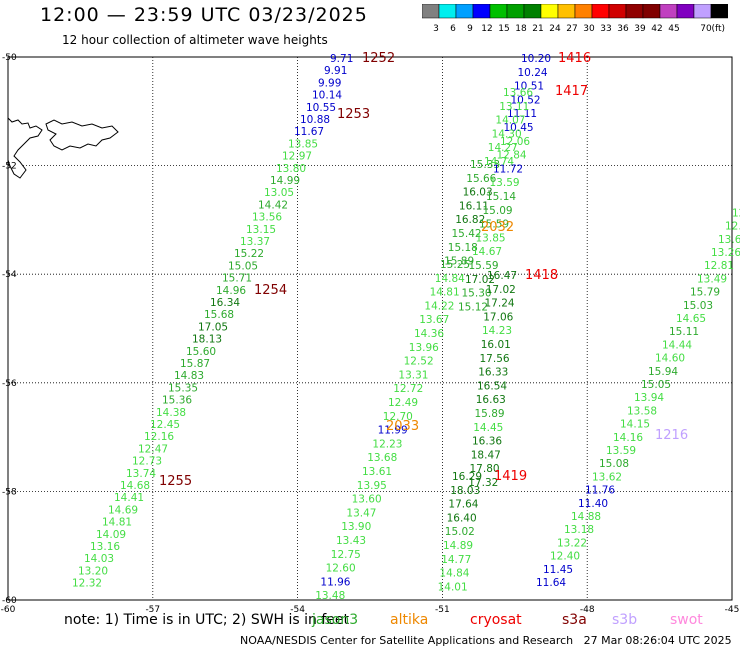 The width and height of the screenshot is (740, 650). Describe the element at coordinates (372, 486) in the screenshot. I see `swh-value: 13.95` at that location.